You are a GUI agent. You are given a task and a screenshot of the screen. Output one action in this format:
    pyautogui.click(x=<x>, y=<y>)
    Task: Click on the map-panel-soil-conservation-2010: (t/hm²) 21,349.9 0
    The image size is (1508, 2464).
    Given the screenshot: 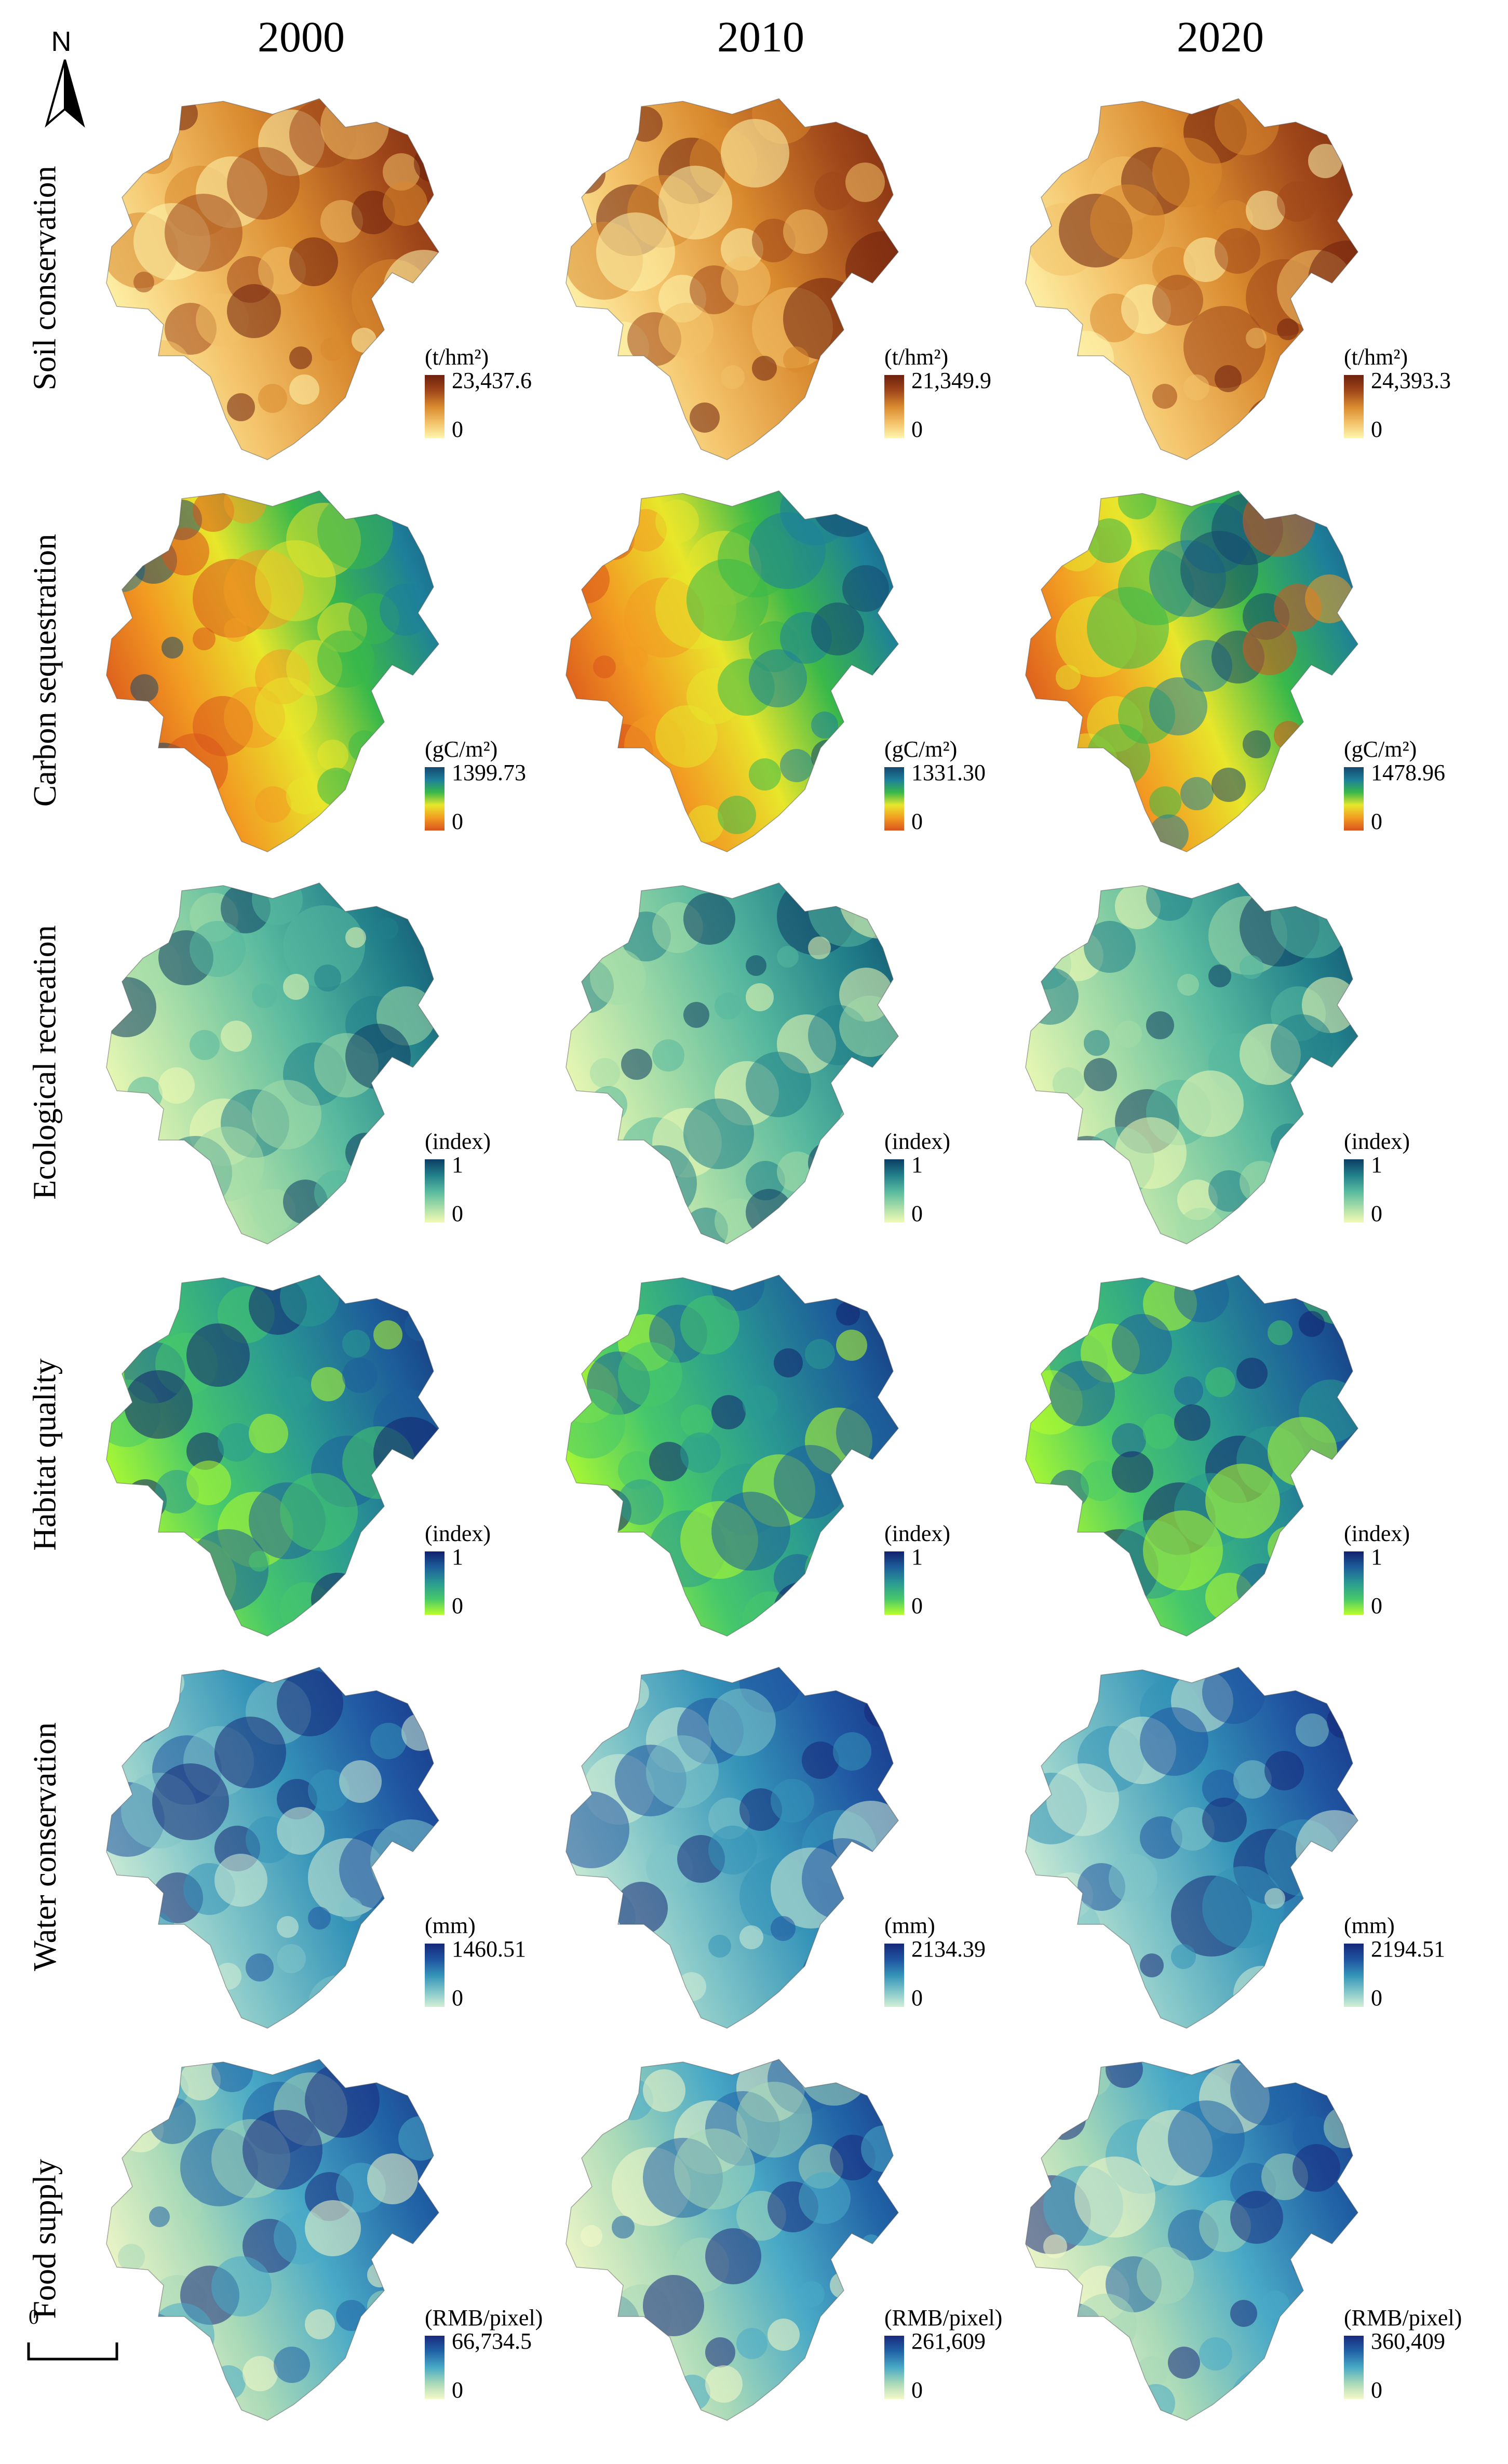 What is the action you would take?
    pyautogui.click(x=776, y=278)
    